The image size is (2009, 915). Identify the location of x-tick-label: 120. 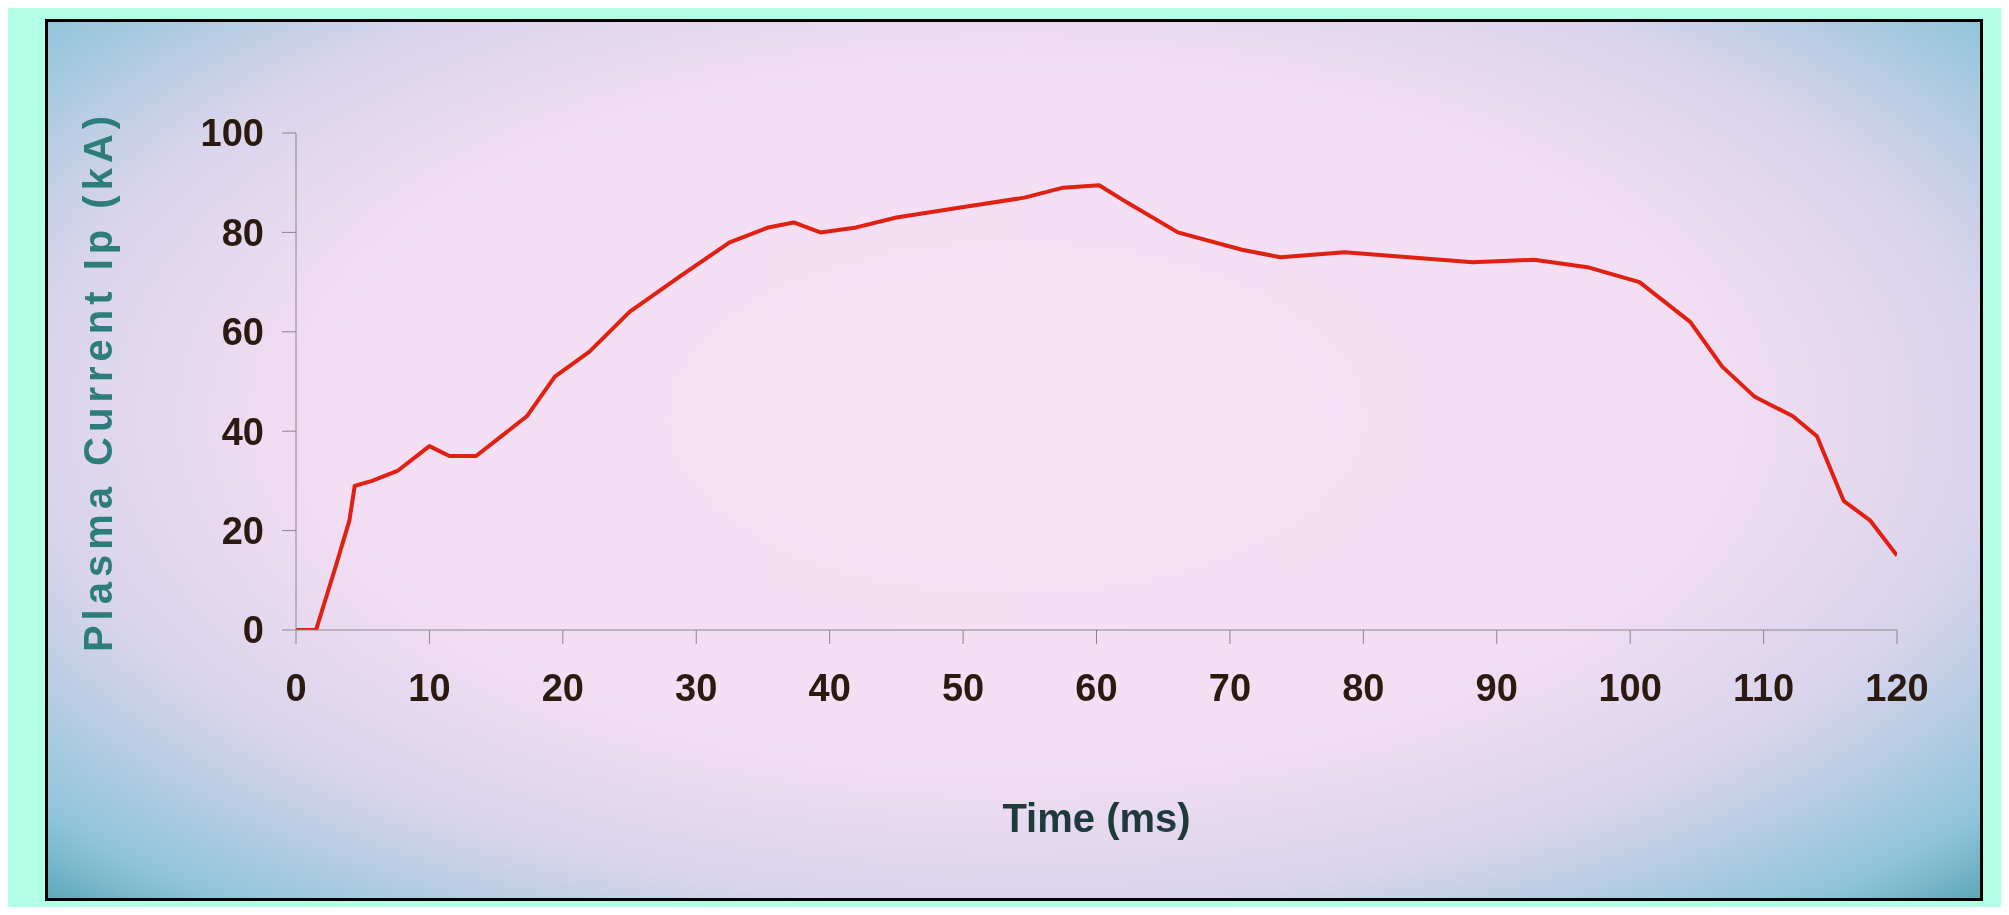
(1897, 687).